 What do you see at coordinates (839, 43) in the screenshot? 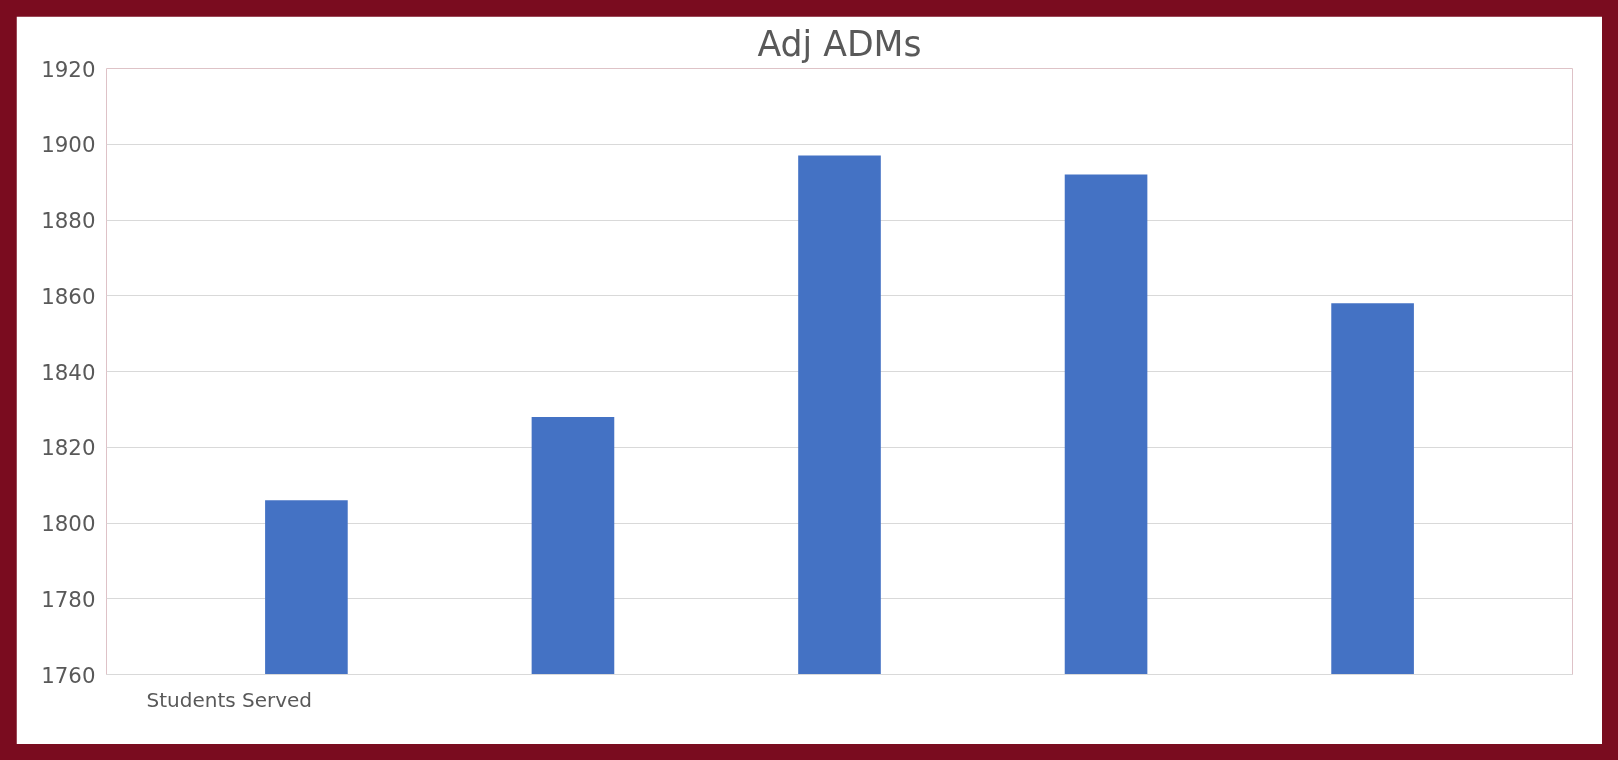
I see `chart-title: Adj ADMs` at bounding box center [839, 43].